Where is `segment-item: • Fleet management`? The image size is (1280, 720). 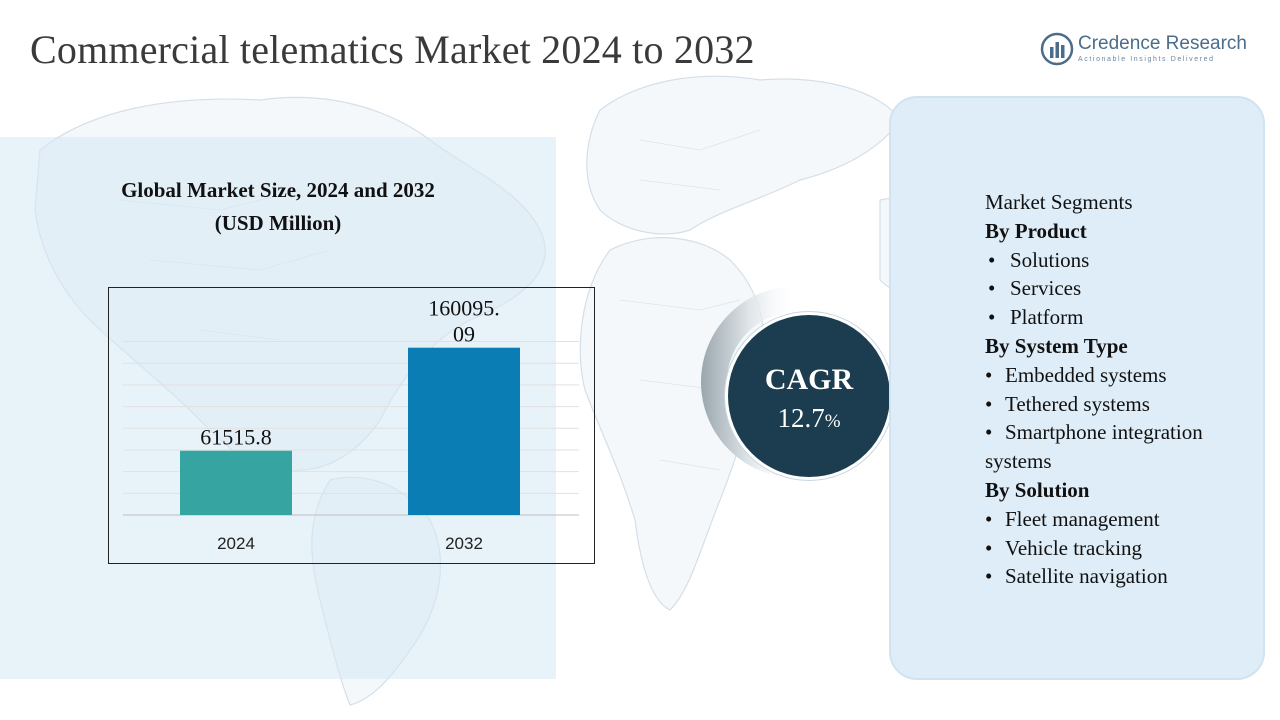 segment-item: • Fleet management is located at coordinates (1120, 519).